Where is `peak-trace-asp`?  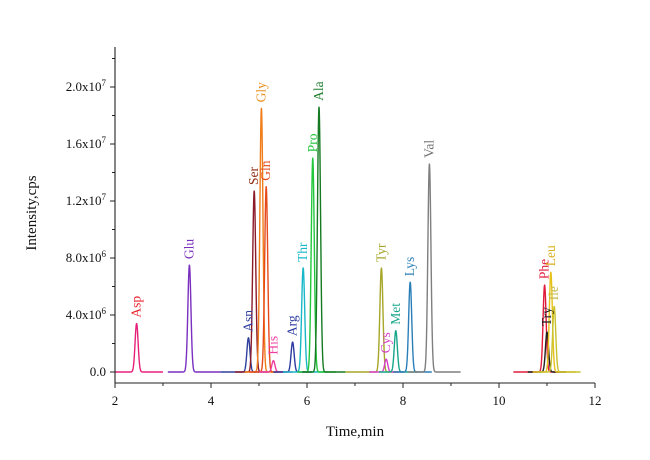 peak-trace-asp is located at coordinates (139, 347).